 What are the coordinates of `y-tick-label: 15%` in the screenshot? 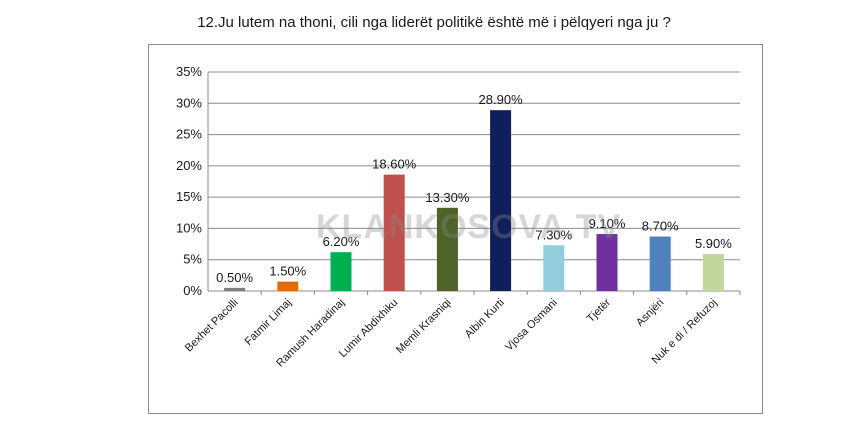 It's located at (189, 196).